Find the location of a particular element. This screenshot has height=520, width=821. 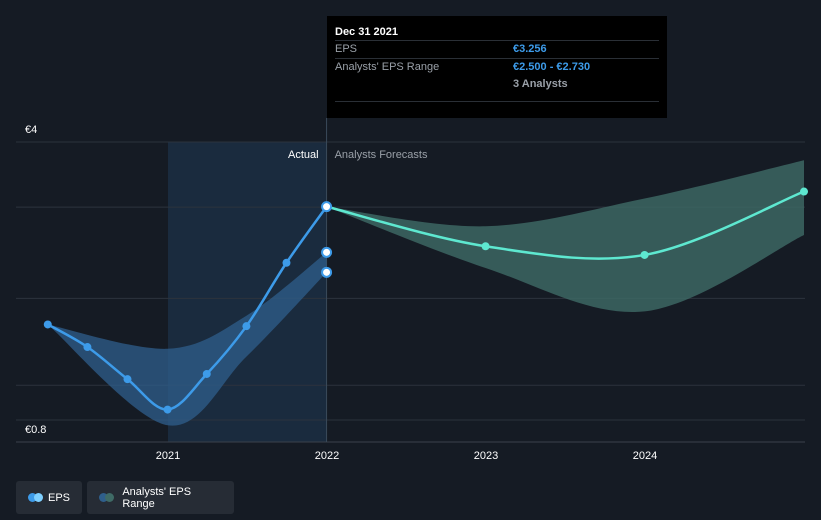

range-legend-icon is located at coordinates (106, 497).